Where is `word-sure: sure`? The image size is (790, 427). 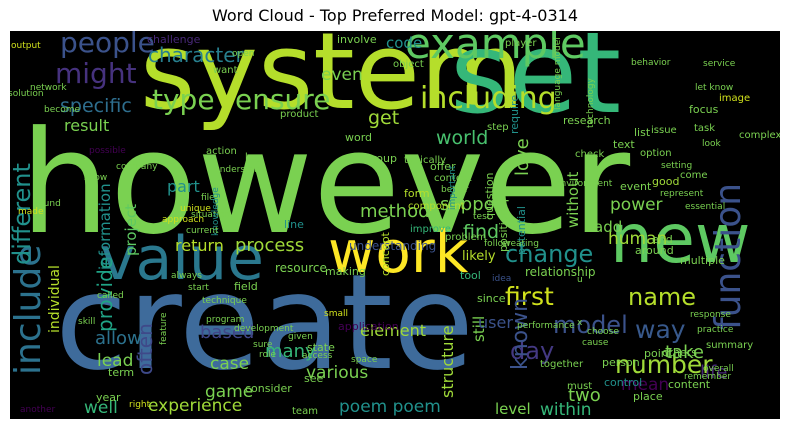 word-sure: sure is located at coordinates (263, 345).